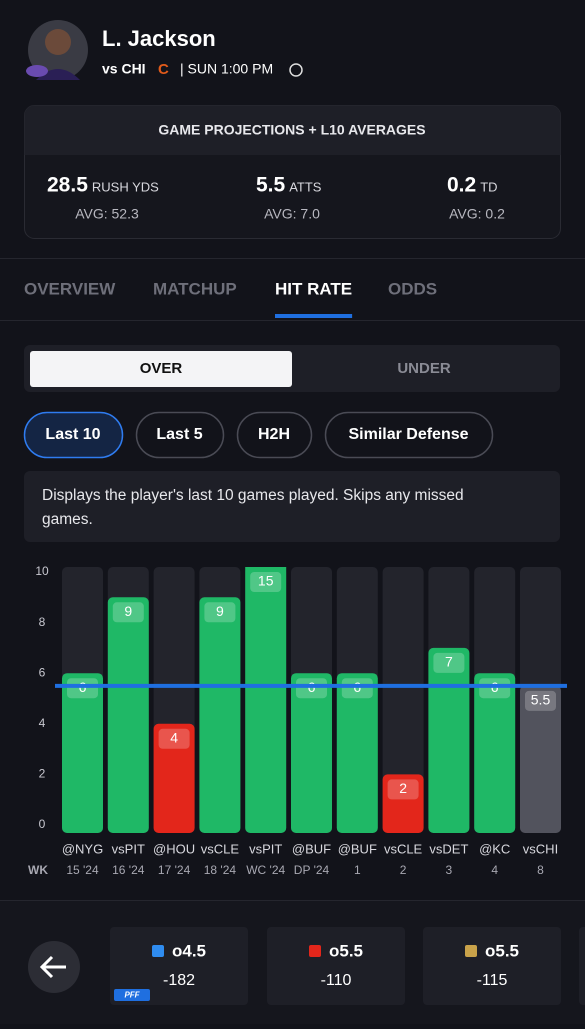 Image resolution: width=585 pixels, height=1029 pixels. I want to click on x-sublabel: 16 '24, so click(128, 870).